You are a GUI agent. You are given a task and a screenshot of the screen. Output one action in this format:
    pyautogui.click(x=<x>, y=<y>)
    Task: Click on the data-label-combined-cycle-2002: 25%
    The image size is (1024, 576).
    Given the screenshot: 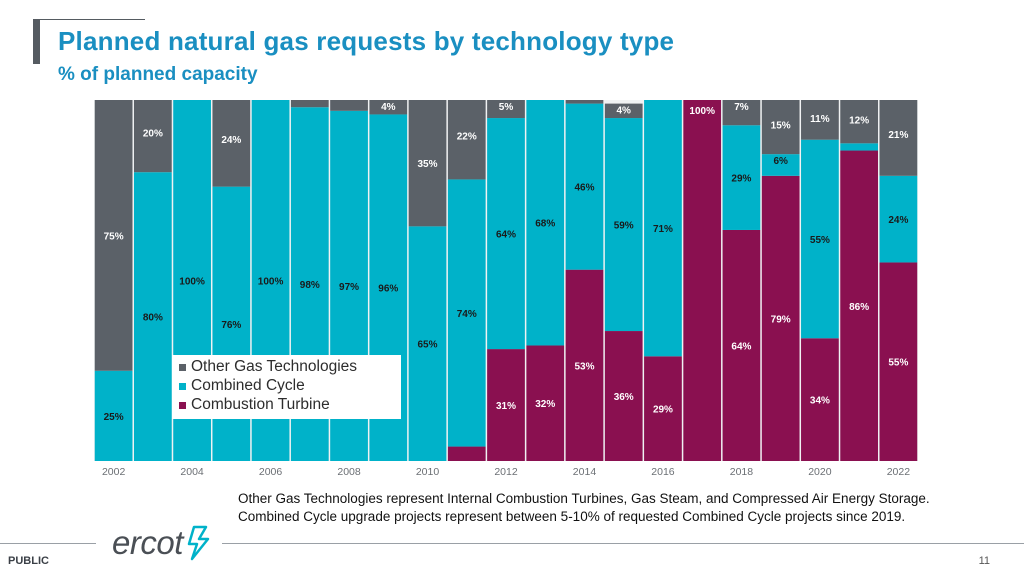 What is the action you would take?
    pyautogui.click(x=114, y=417)
    